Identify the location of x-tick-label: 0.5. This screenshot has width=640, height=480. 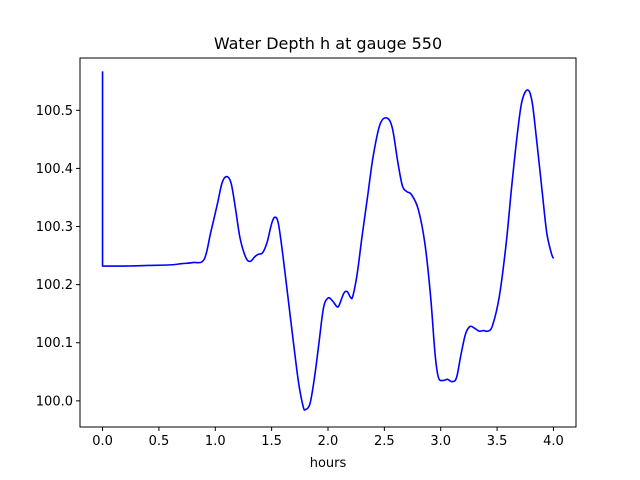
(159, 441).